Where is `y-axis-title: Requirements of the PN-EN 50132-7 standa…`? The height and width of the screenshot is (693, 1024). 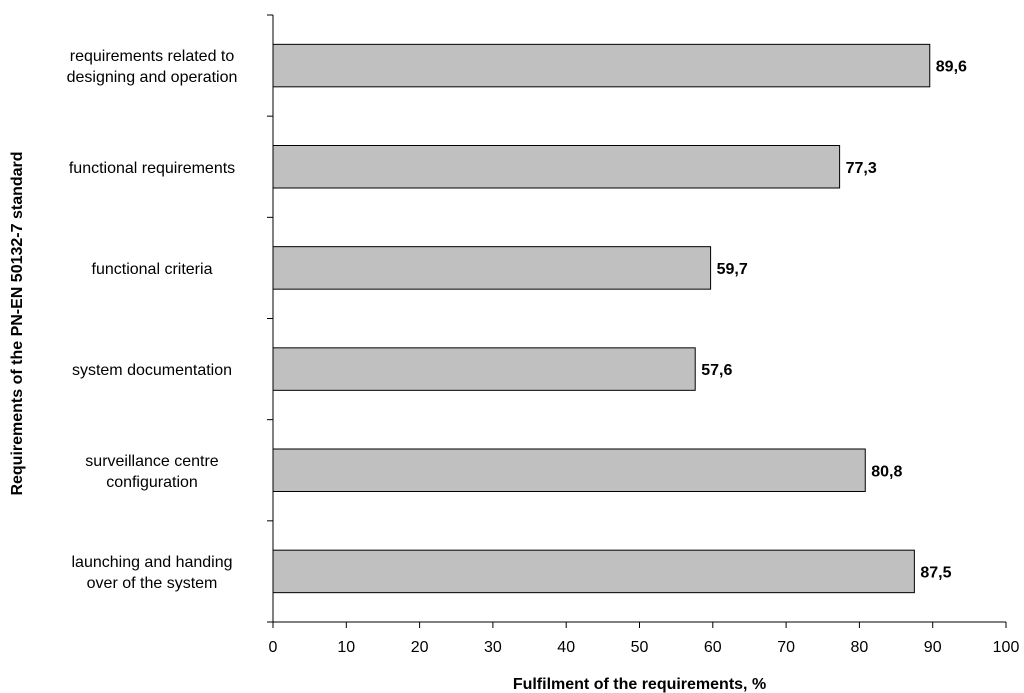 y-axis-title: Requirements of the PN-EN 50132-7 standa… is located at coordinates (17, 323).